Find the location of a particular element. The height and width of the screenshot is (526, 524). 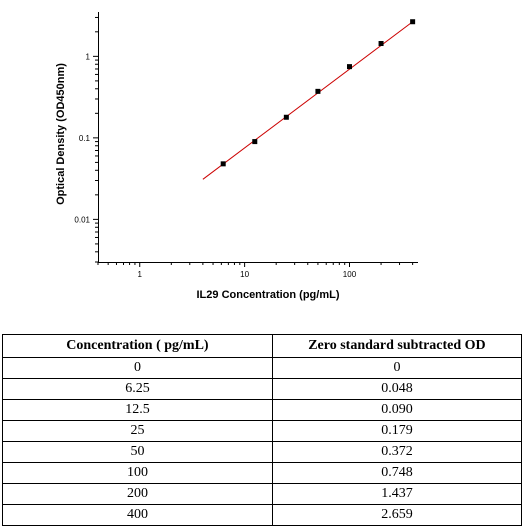

data-points is located at coordinates (318, 93).